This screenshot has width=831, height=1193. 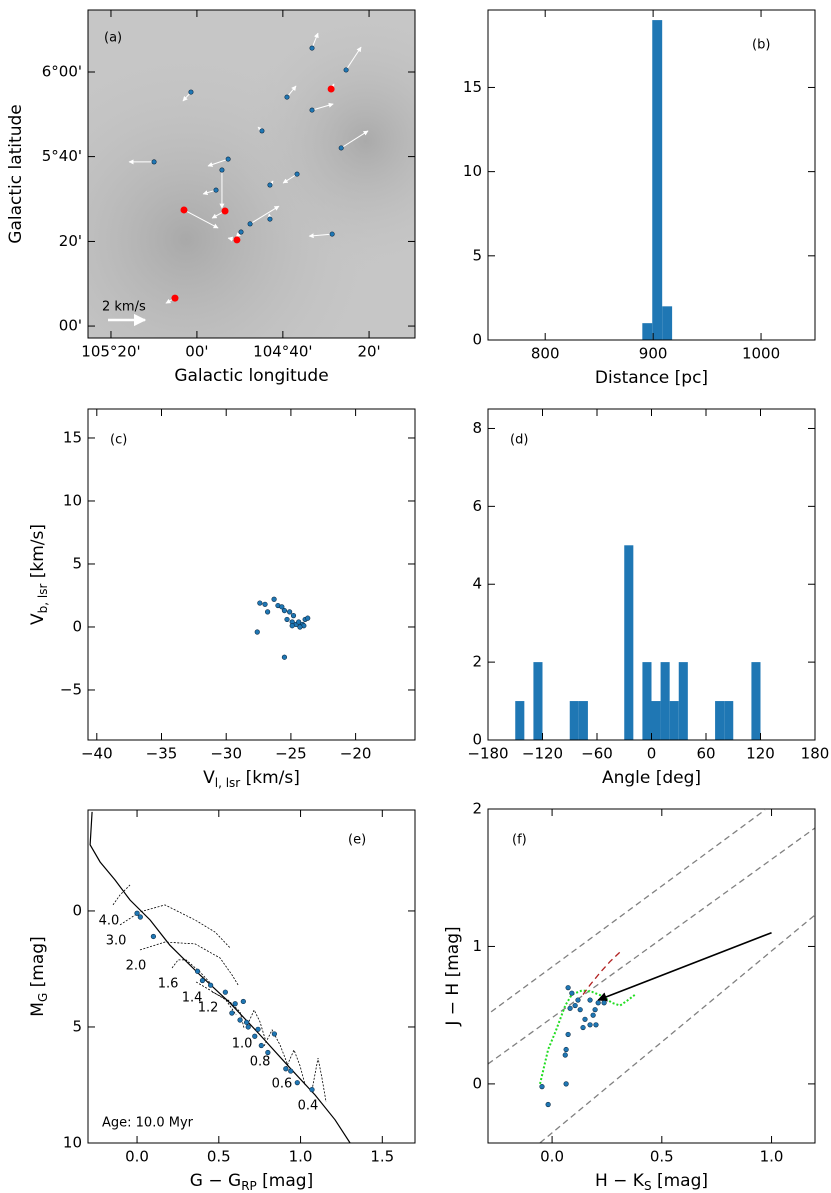 What do you see at coordinates (220, 977) in the screenshot?
I see `isochrone` at bounding box center [220, 977].